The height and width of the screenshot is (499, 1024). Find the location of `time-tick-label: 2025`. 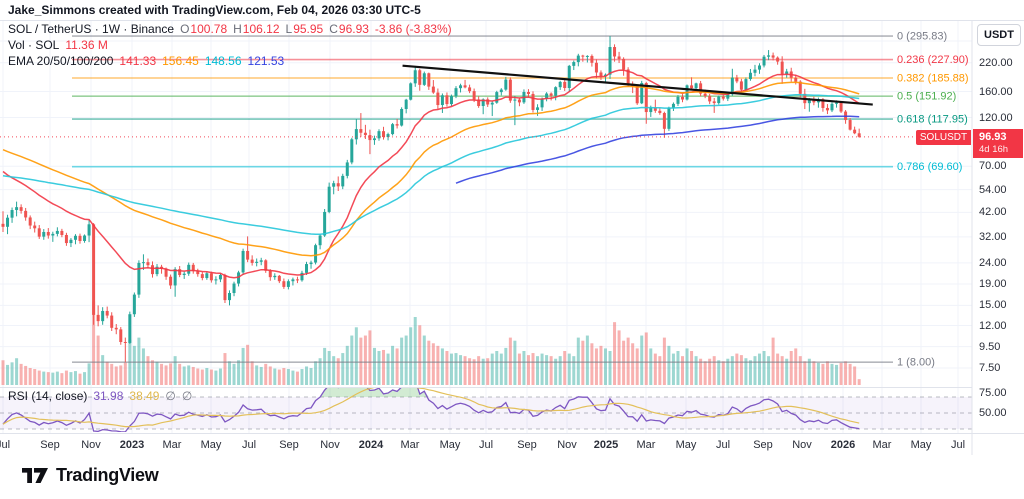

time-tick-label: 2025 is located at coordinates (606, 445).